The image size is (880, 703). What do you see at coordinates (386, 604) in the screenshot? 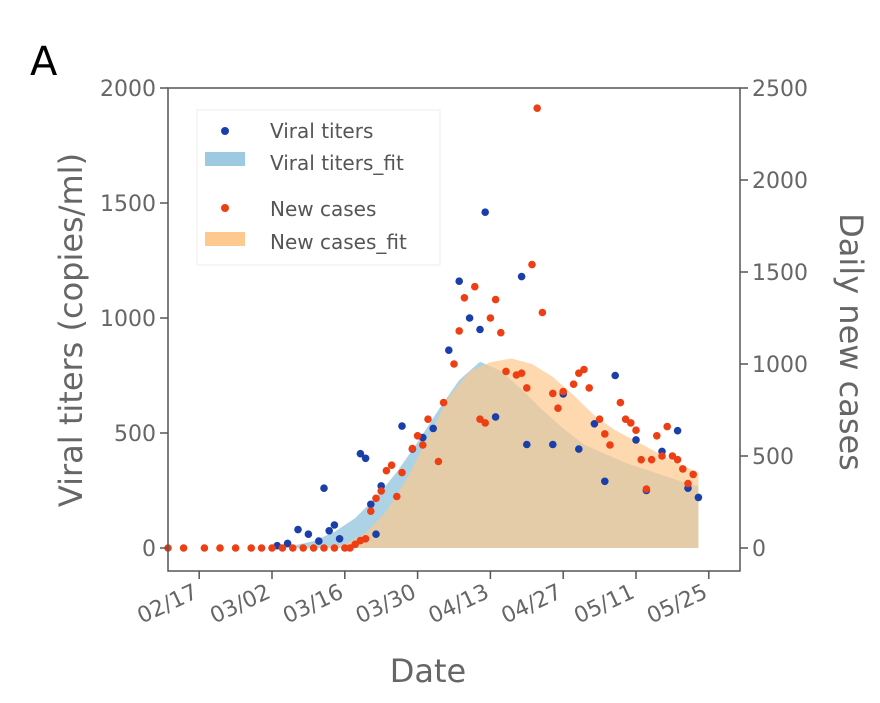
I see `x-tick-label: 03/30` at bounding box center [386, 604].